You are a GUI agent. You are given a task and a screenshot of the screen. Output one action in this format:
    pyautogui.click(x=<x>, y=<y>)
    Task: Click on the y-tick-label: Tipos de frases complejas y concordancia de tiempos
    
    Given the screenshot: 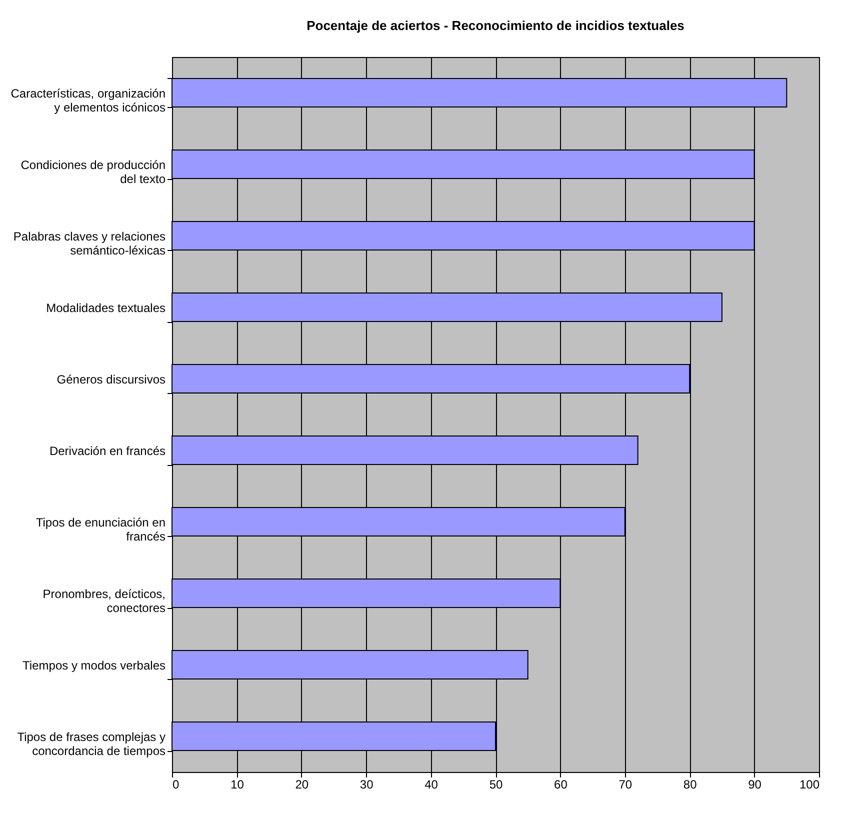 What is the action you would take?
    pyautogui.click(x=91, y=744)
    